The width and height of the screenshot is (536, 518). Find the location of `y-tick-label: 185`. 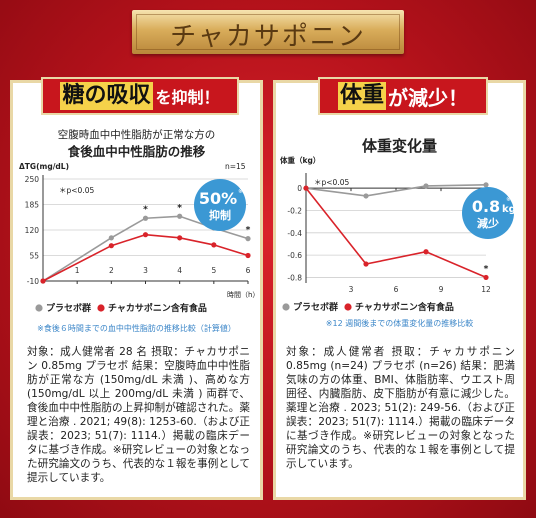

y-tick-label: 185 is located at coordinates (32, 205).